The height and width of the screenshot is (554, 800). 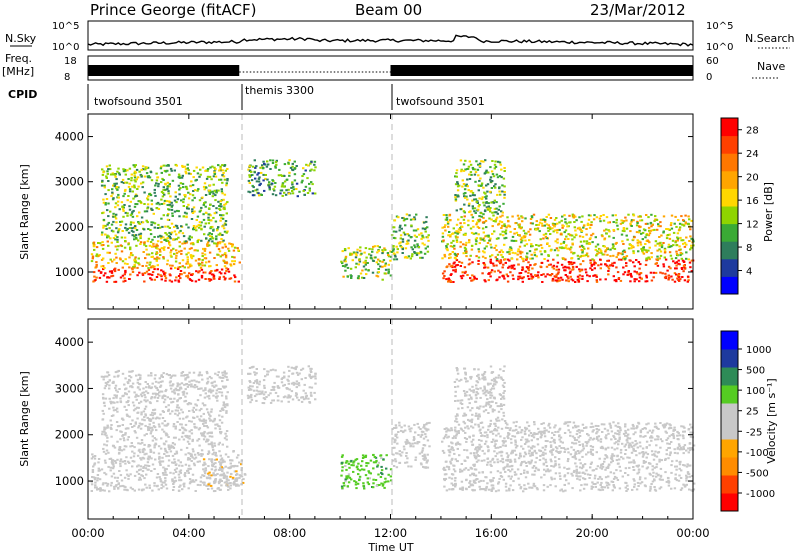 What do you see at coordinates (638, 10) in the screenshot?
I see `date-title: 23/Mar/2012` at bounding box center [638, 10].